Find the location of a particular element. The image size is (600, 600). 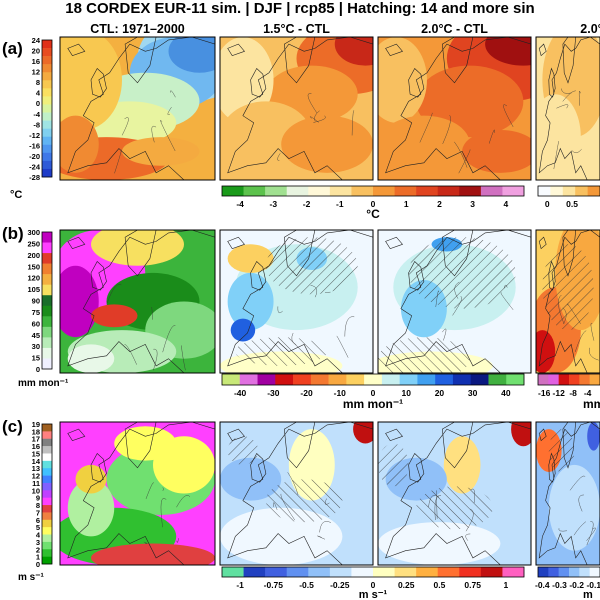

colorbar-a-partial-tick-0: 0 is located at coordinates (547, 204).